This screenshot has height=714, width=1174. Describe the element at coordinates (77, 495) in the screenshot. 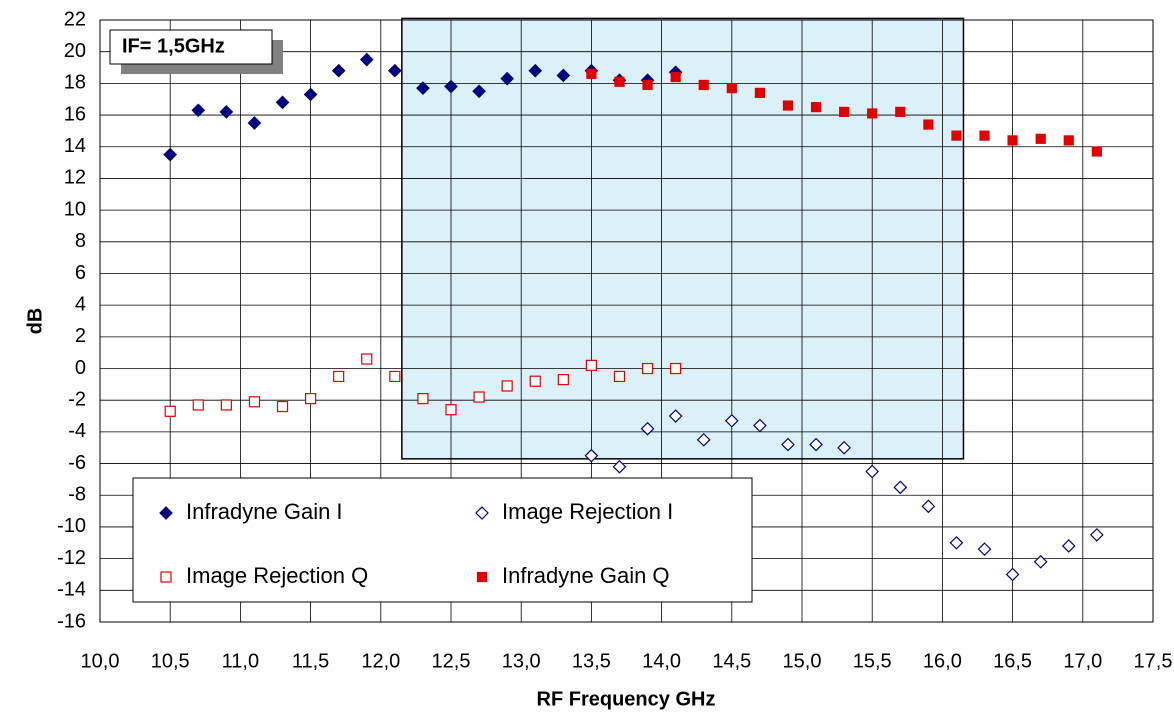

I see `y-tick-label: -8` at that location.